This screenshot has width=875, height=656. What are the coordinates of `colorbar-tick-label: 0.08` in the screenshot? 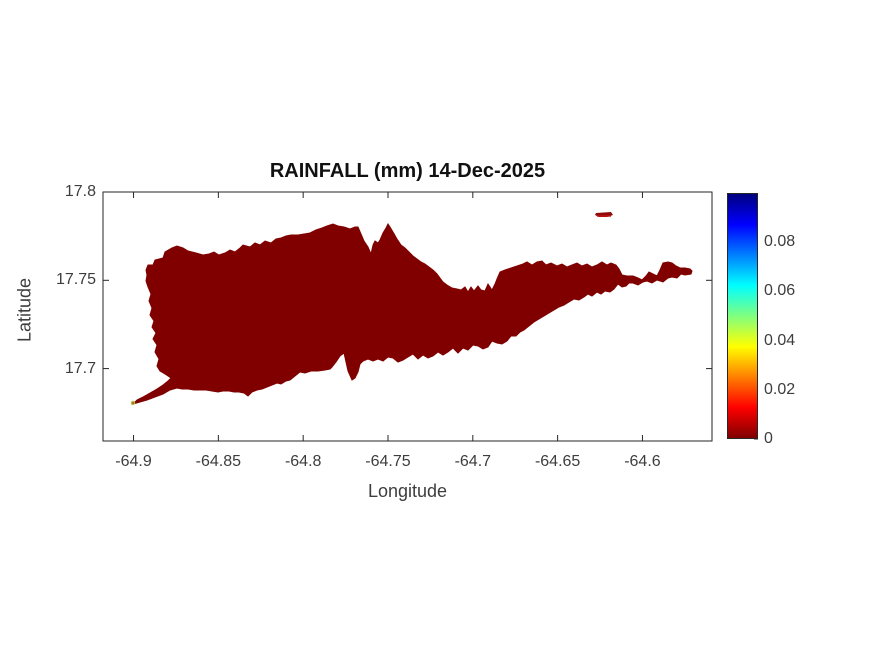 It's located at (780, 242).